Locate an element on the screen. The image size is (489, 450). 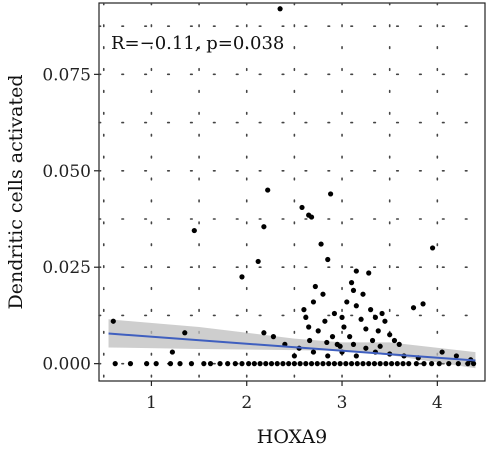
y-tick-label: 0.025 is located at coordinates (66, 268).